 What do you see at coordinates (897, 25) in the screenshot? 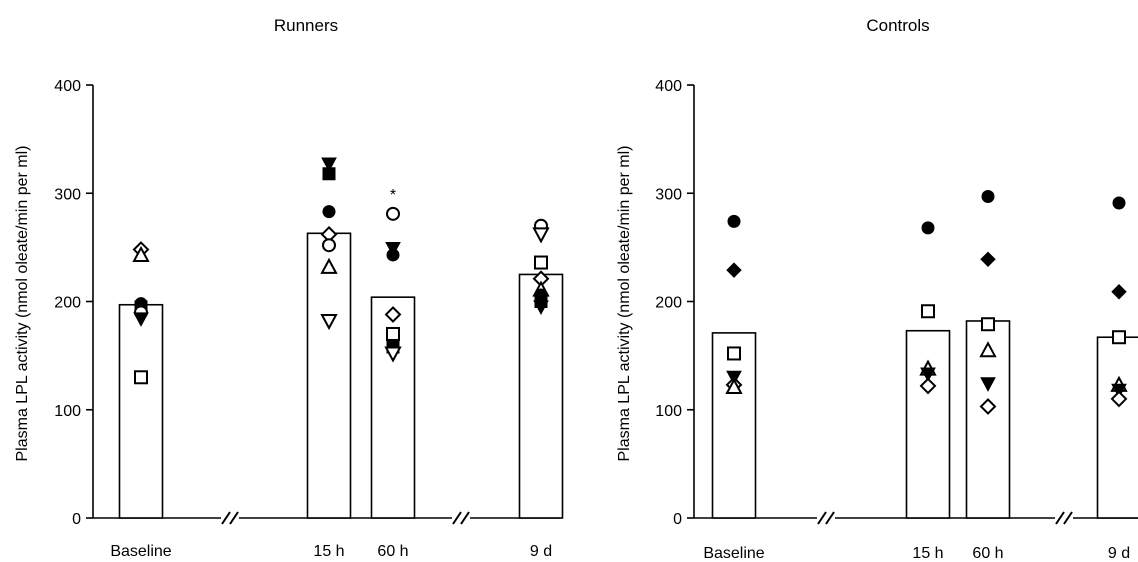
I see `panel-title: Controls` at bounding box center [897, 25].